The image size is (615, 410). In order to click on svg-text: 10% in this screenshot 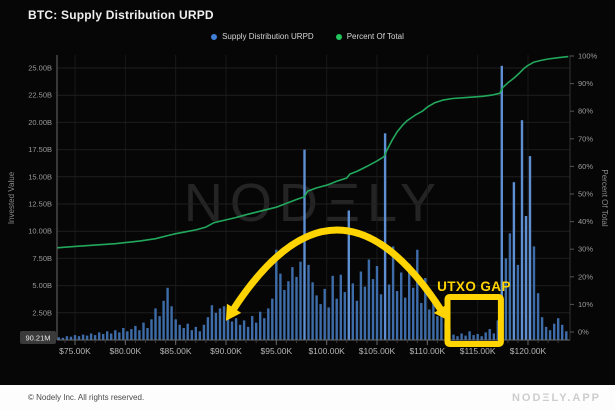, I will do `click(585, 304)`.